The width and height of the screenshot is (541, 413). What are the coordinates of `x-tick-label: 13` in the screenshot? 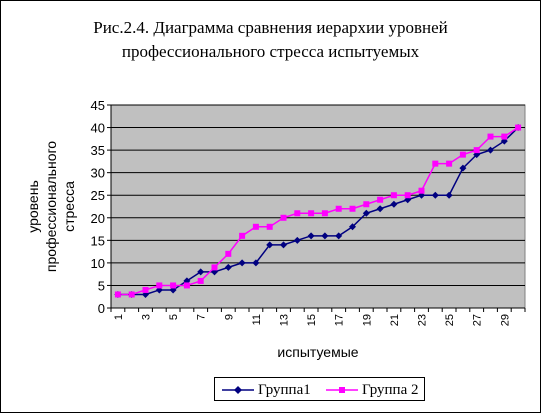 It's located at (285, 320).